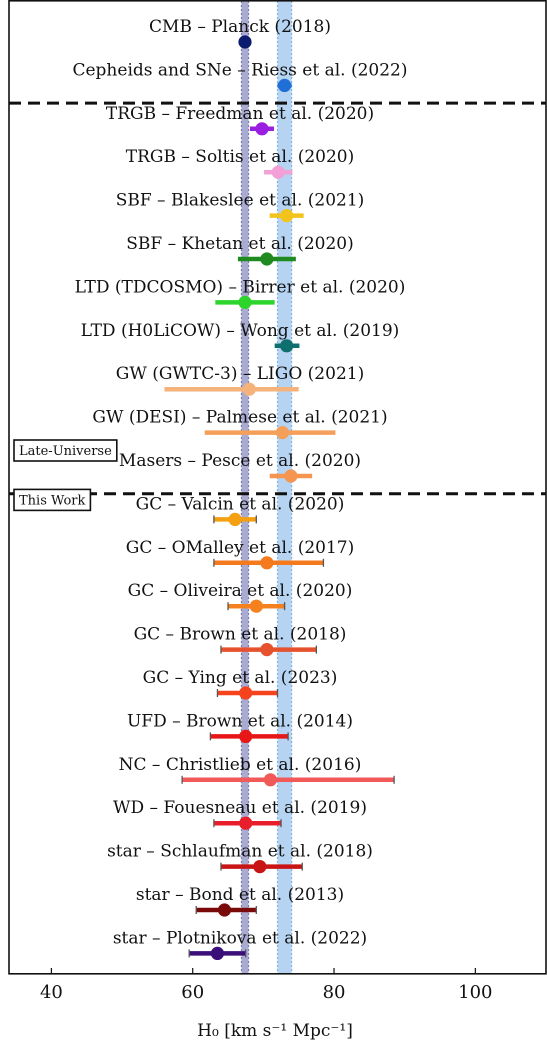 The image size is (547, 1044). I want to click on row-label: SBF – Khetan et al. (2020), so click(239, 244).